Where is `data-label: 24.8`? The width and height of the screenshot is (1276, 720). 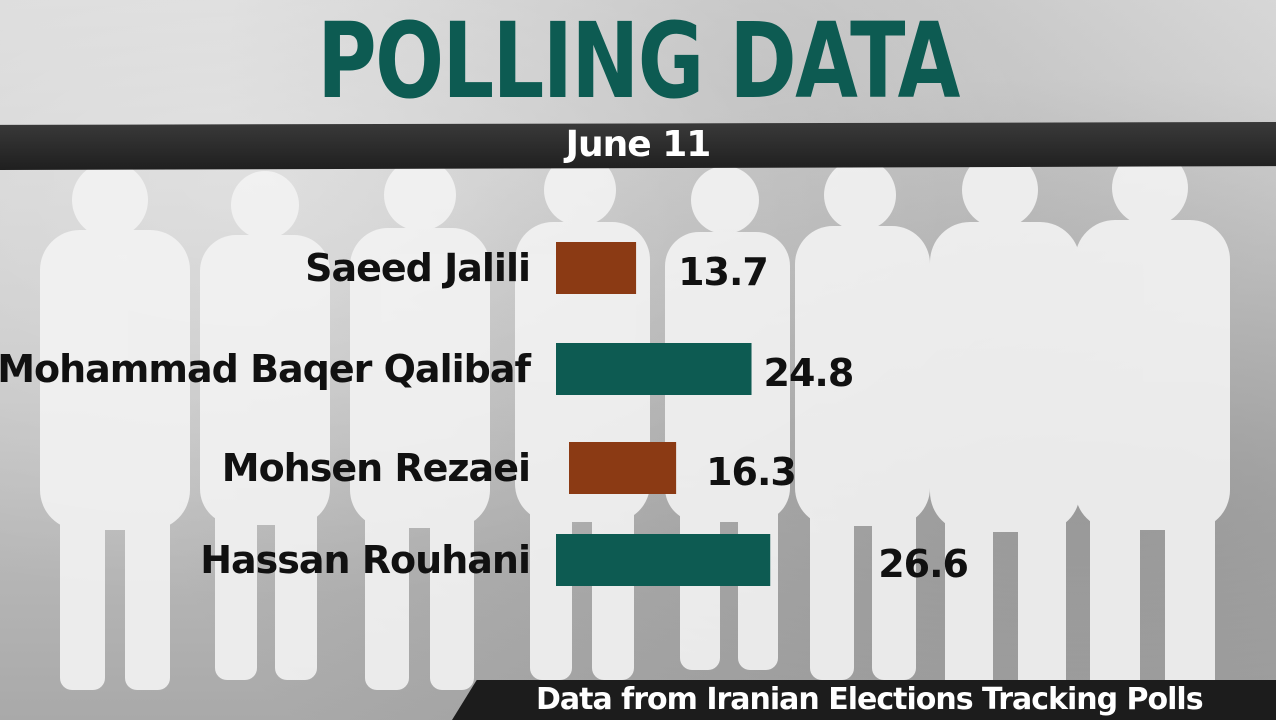 data-label: 24.8 is located at coordinates (809, 373).